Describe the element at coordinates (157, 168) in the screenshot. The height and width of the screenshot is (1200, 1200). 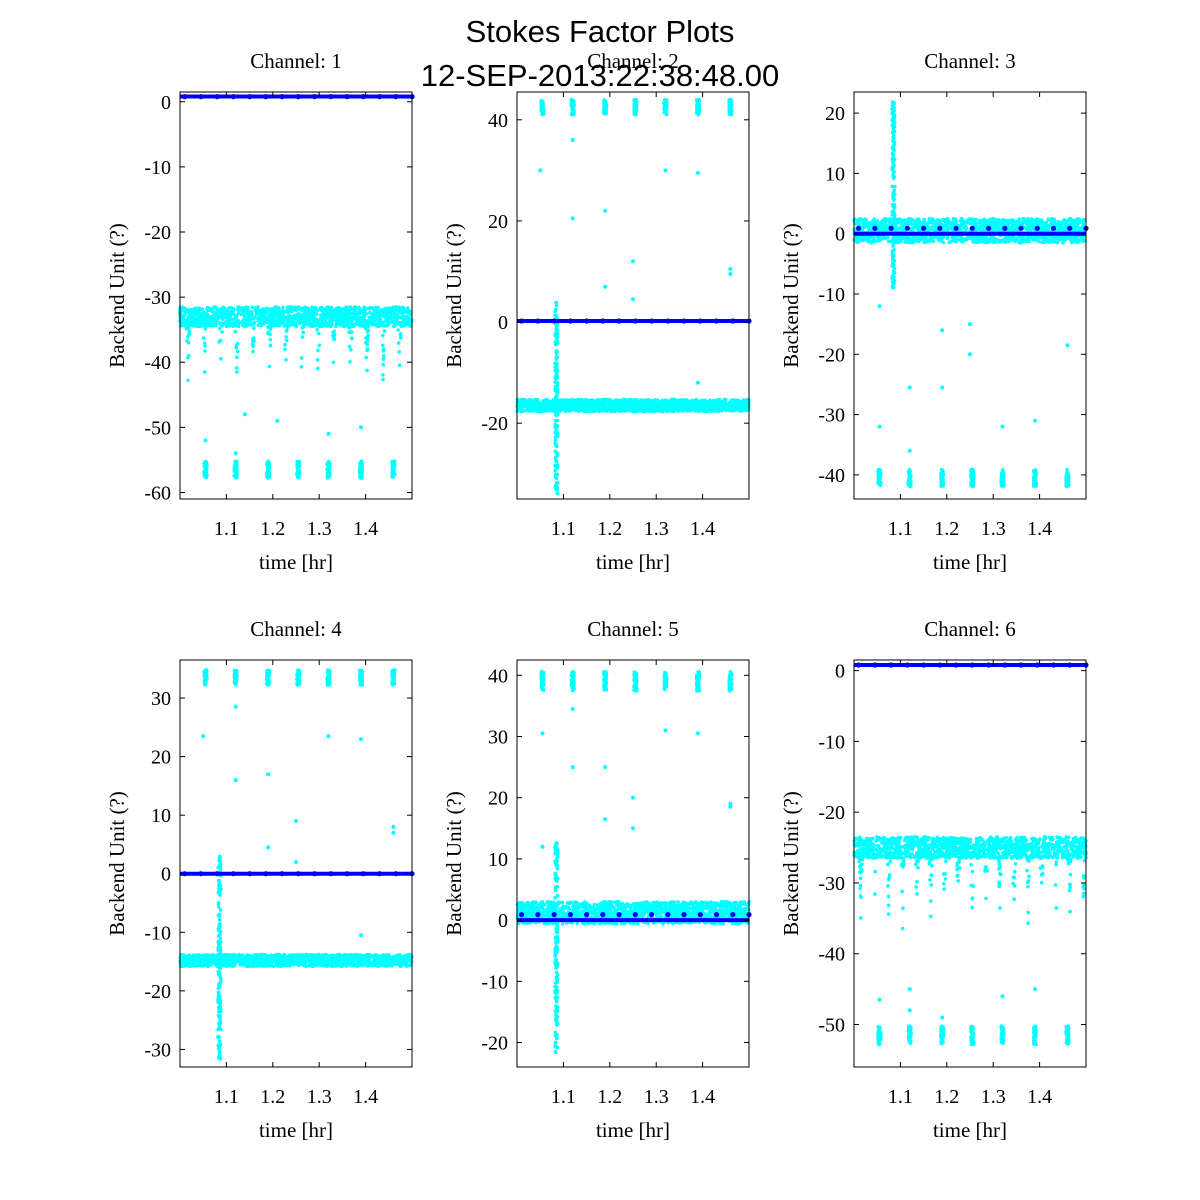
I see `y-tick-label: -10` at that location.